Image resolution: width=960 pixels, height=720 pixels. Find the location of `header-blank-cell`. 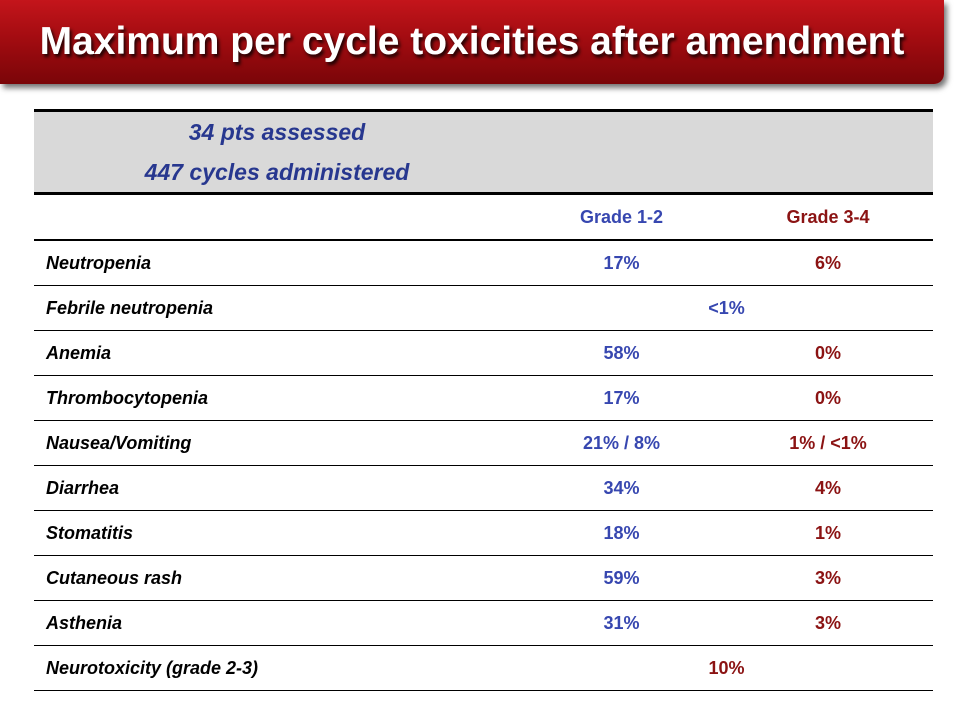

header-blank-cell is located at coordinates (726, 152).